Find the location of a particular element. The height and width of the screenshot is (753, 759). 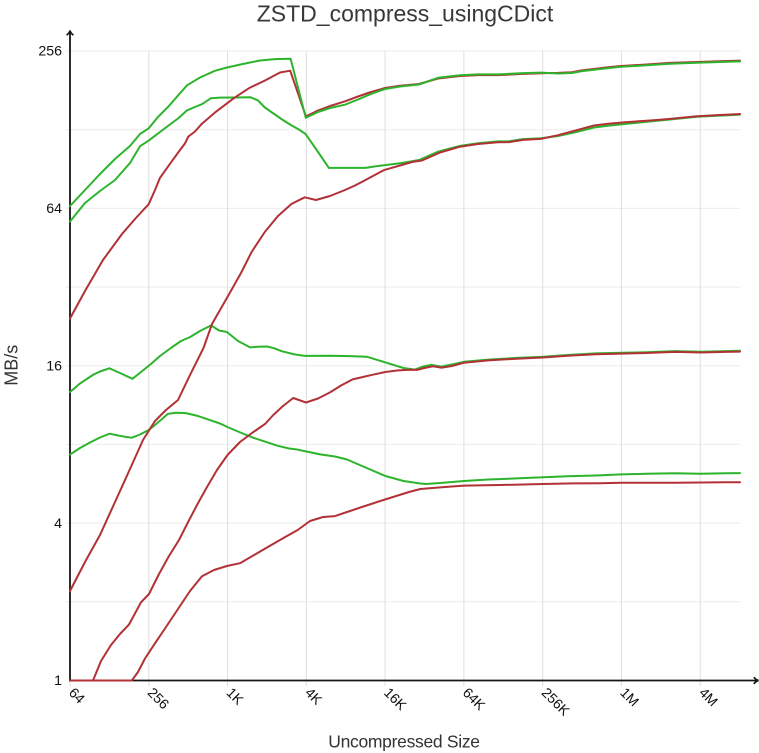

svg-text: 64 is located at coordinates (54, 209).